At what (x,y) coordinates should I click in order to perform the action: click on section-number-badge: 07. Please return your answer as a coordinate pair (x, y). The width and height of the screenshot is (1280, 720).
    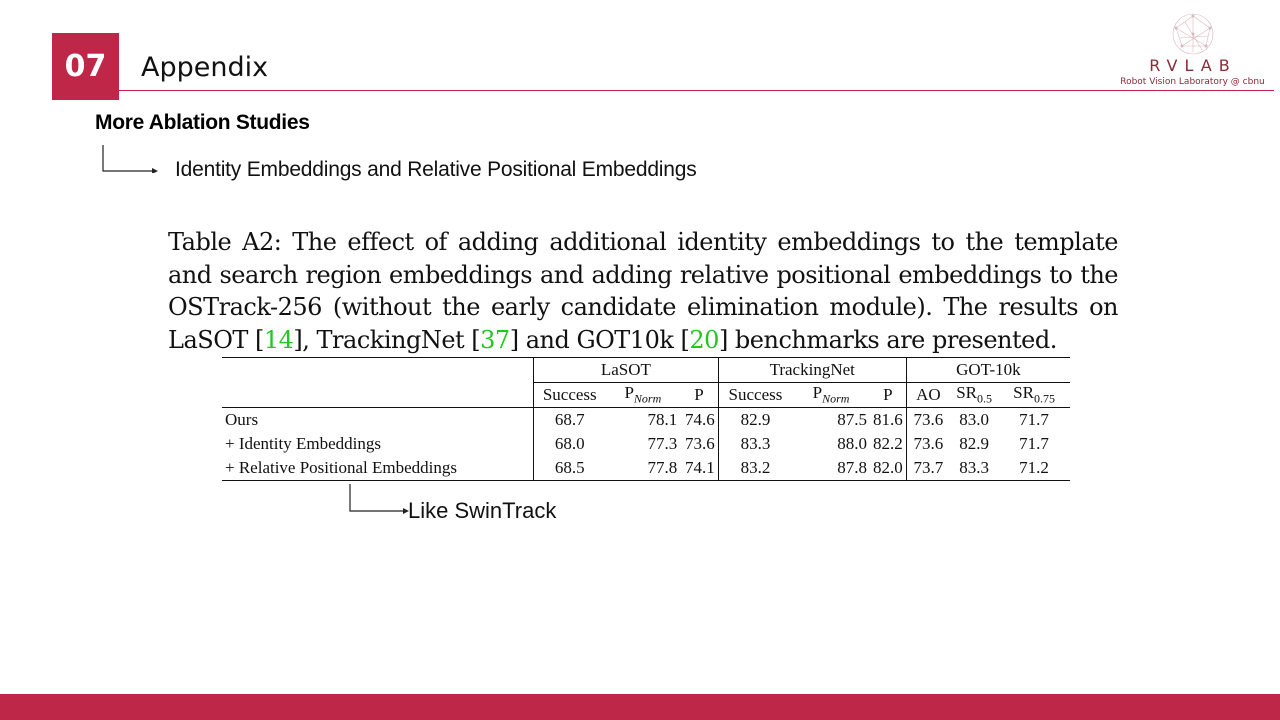
    Looking at the image, I should click on (85, 66).